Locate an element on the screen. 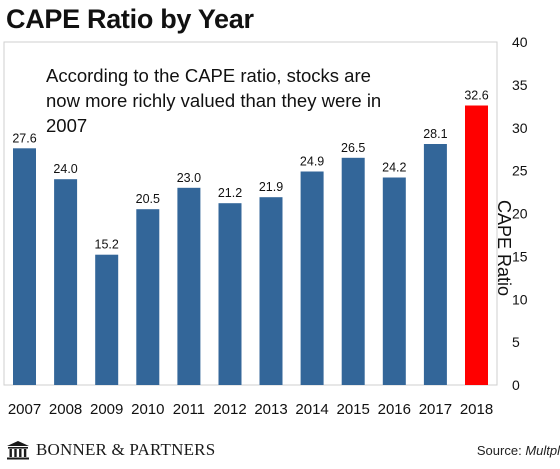  x-tick-2015: 2015 is located at coordinates (353, 409).